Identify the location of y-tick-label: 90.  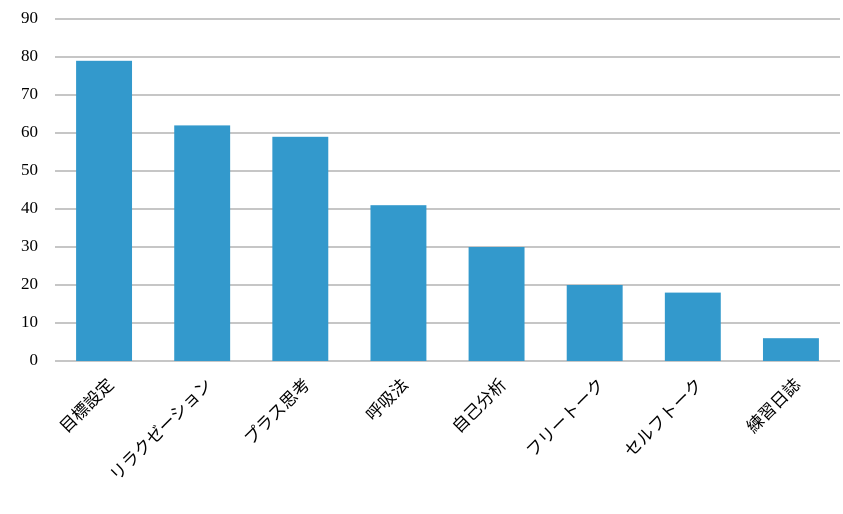
(29, 17).